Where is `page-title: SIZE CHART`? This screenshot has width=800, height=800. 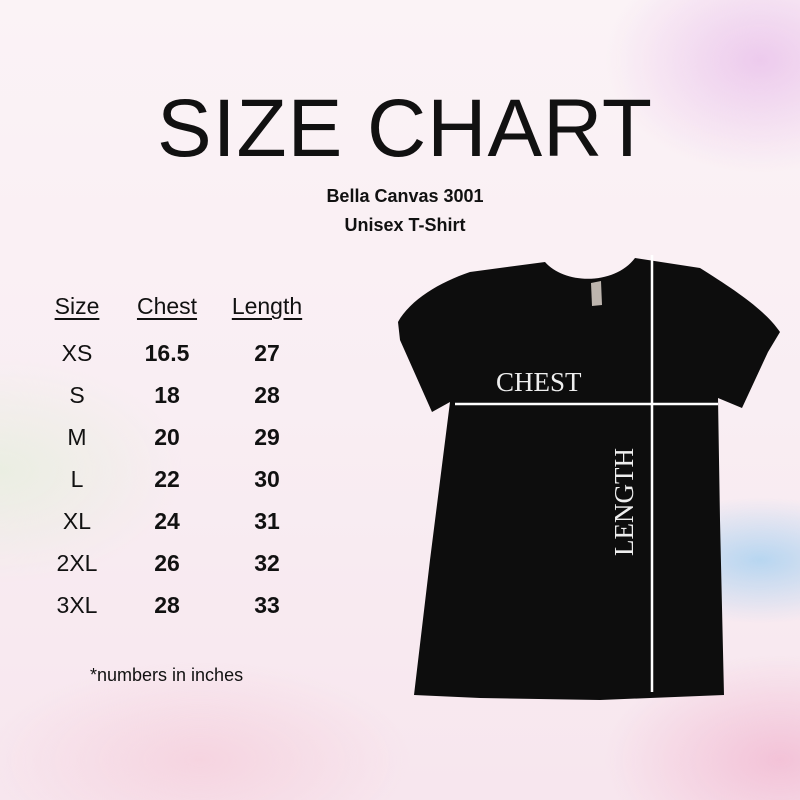
page-title: SIZE CHART is located at coordinates (405, 128).